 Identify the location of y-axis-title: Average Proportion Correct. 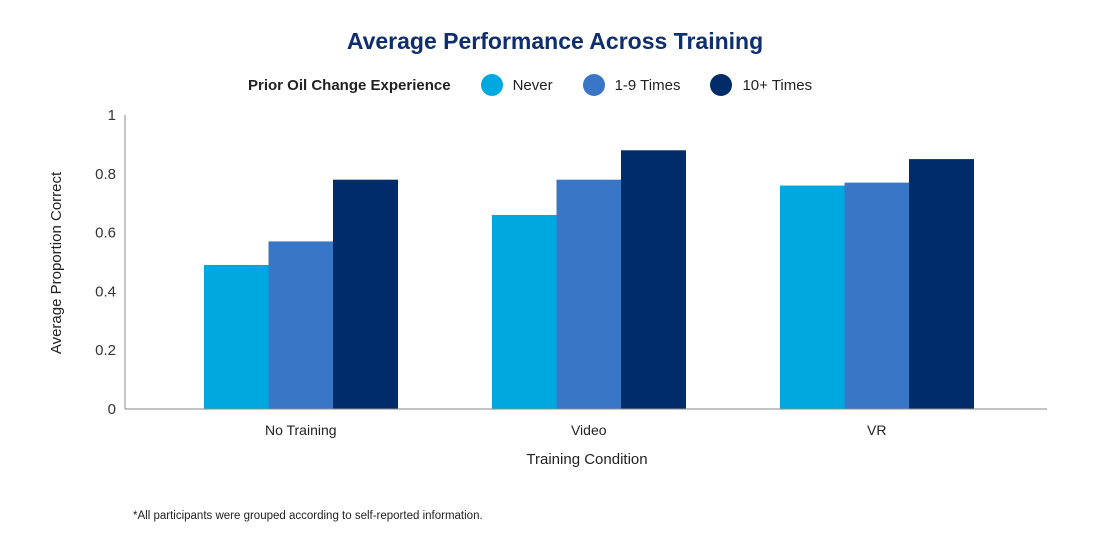
(56, 262).